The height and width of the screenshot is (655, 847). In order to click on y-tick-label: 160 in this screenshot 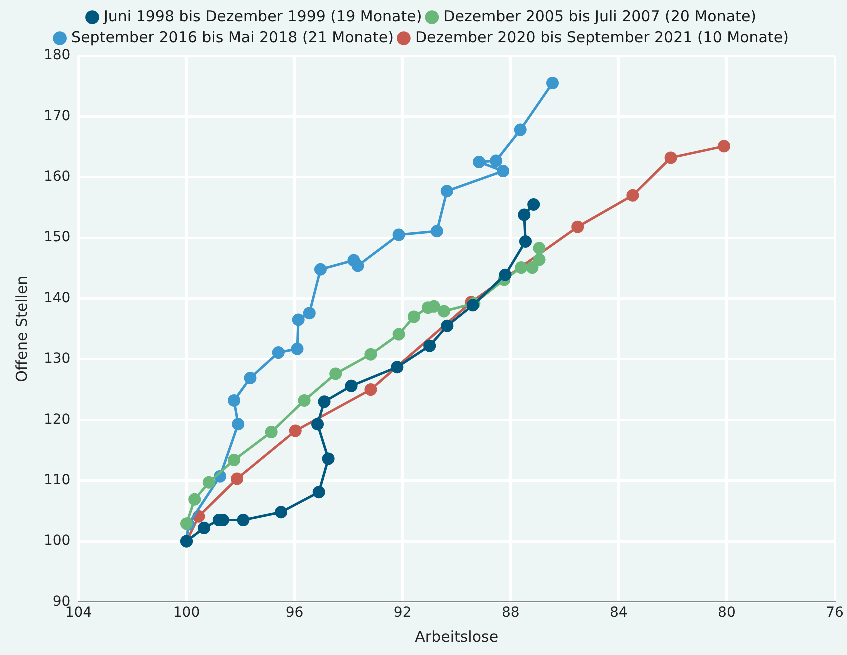, I will do `click(57, 177)`.